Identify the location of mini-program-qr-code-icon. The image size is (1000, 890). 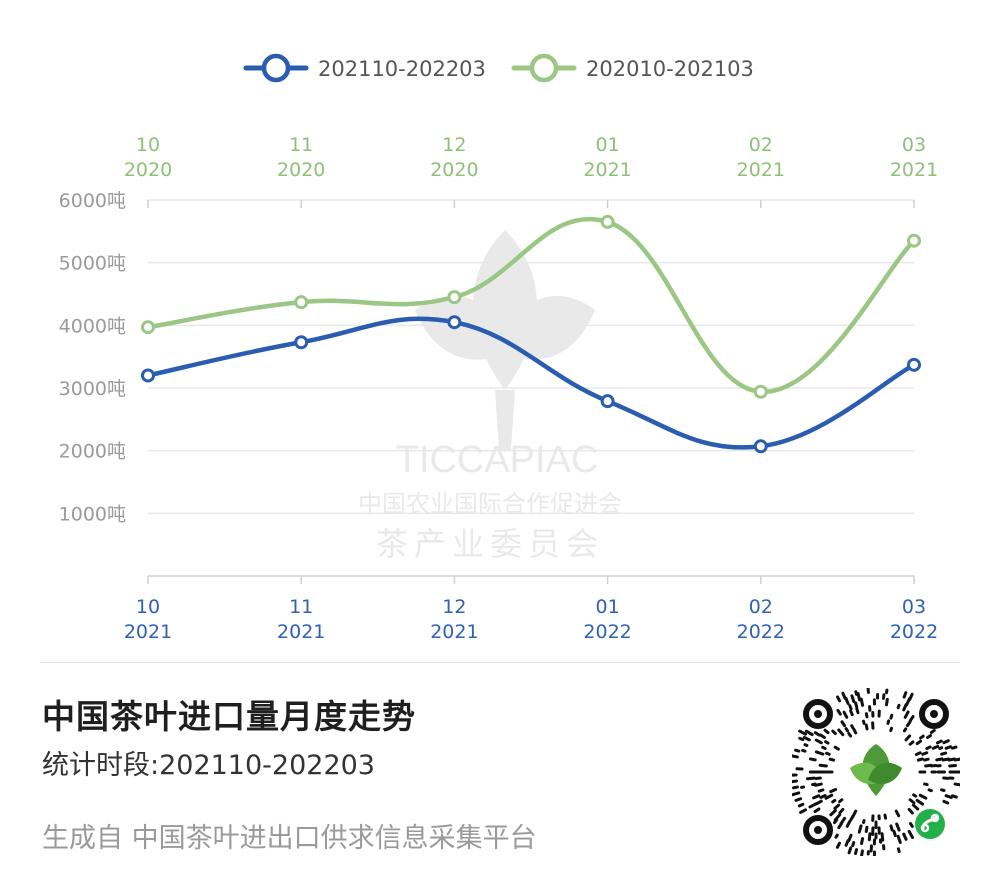
(876, 772).